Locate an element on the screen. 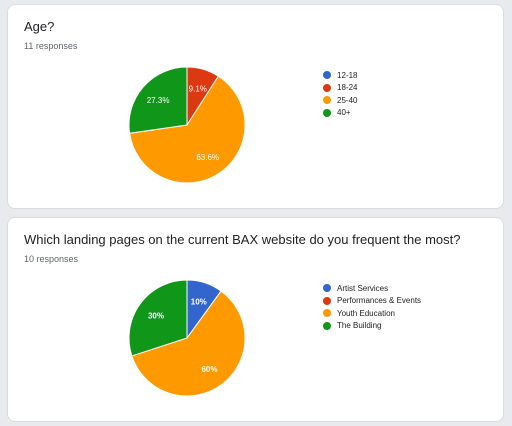 This screenshot has width=512, height=426. legend-label: Artist Services is located at coordinates (363, 288).